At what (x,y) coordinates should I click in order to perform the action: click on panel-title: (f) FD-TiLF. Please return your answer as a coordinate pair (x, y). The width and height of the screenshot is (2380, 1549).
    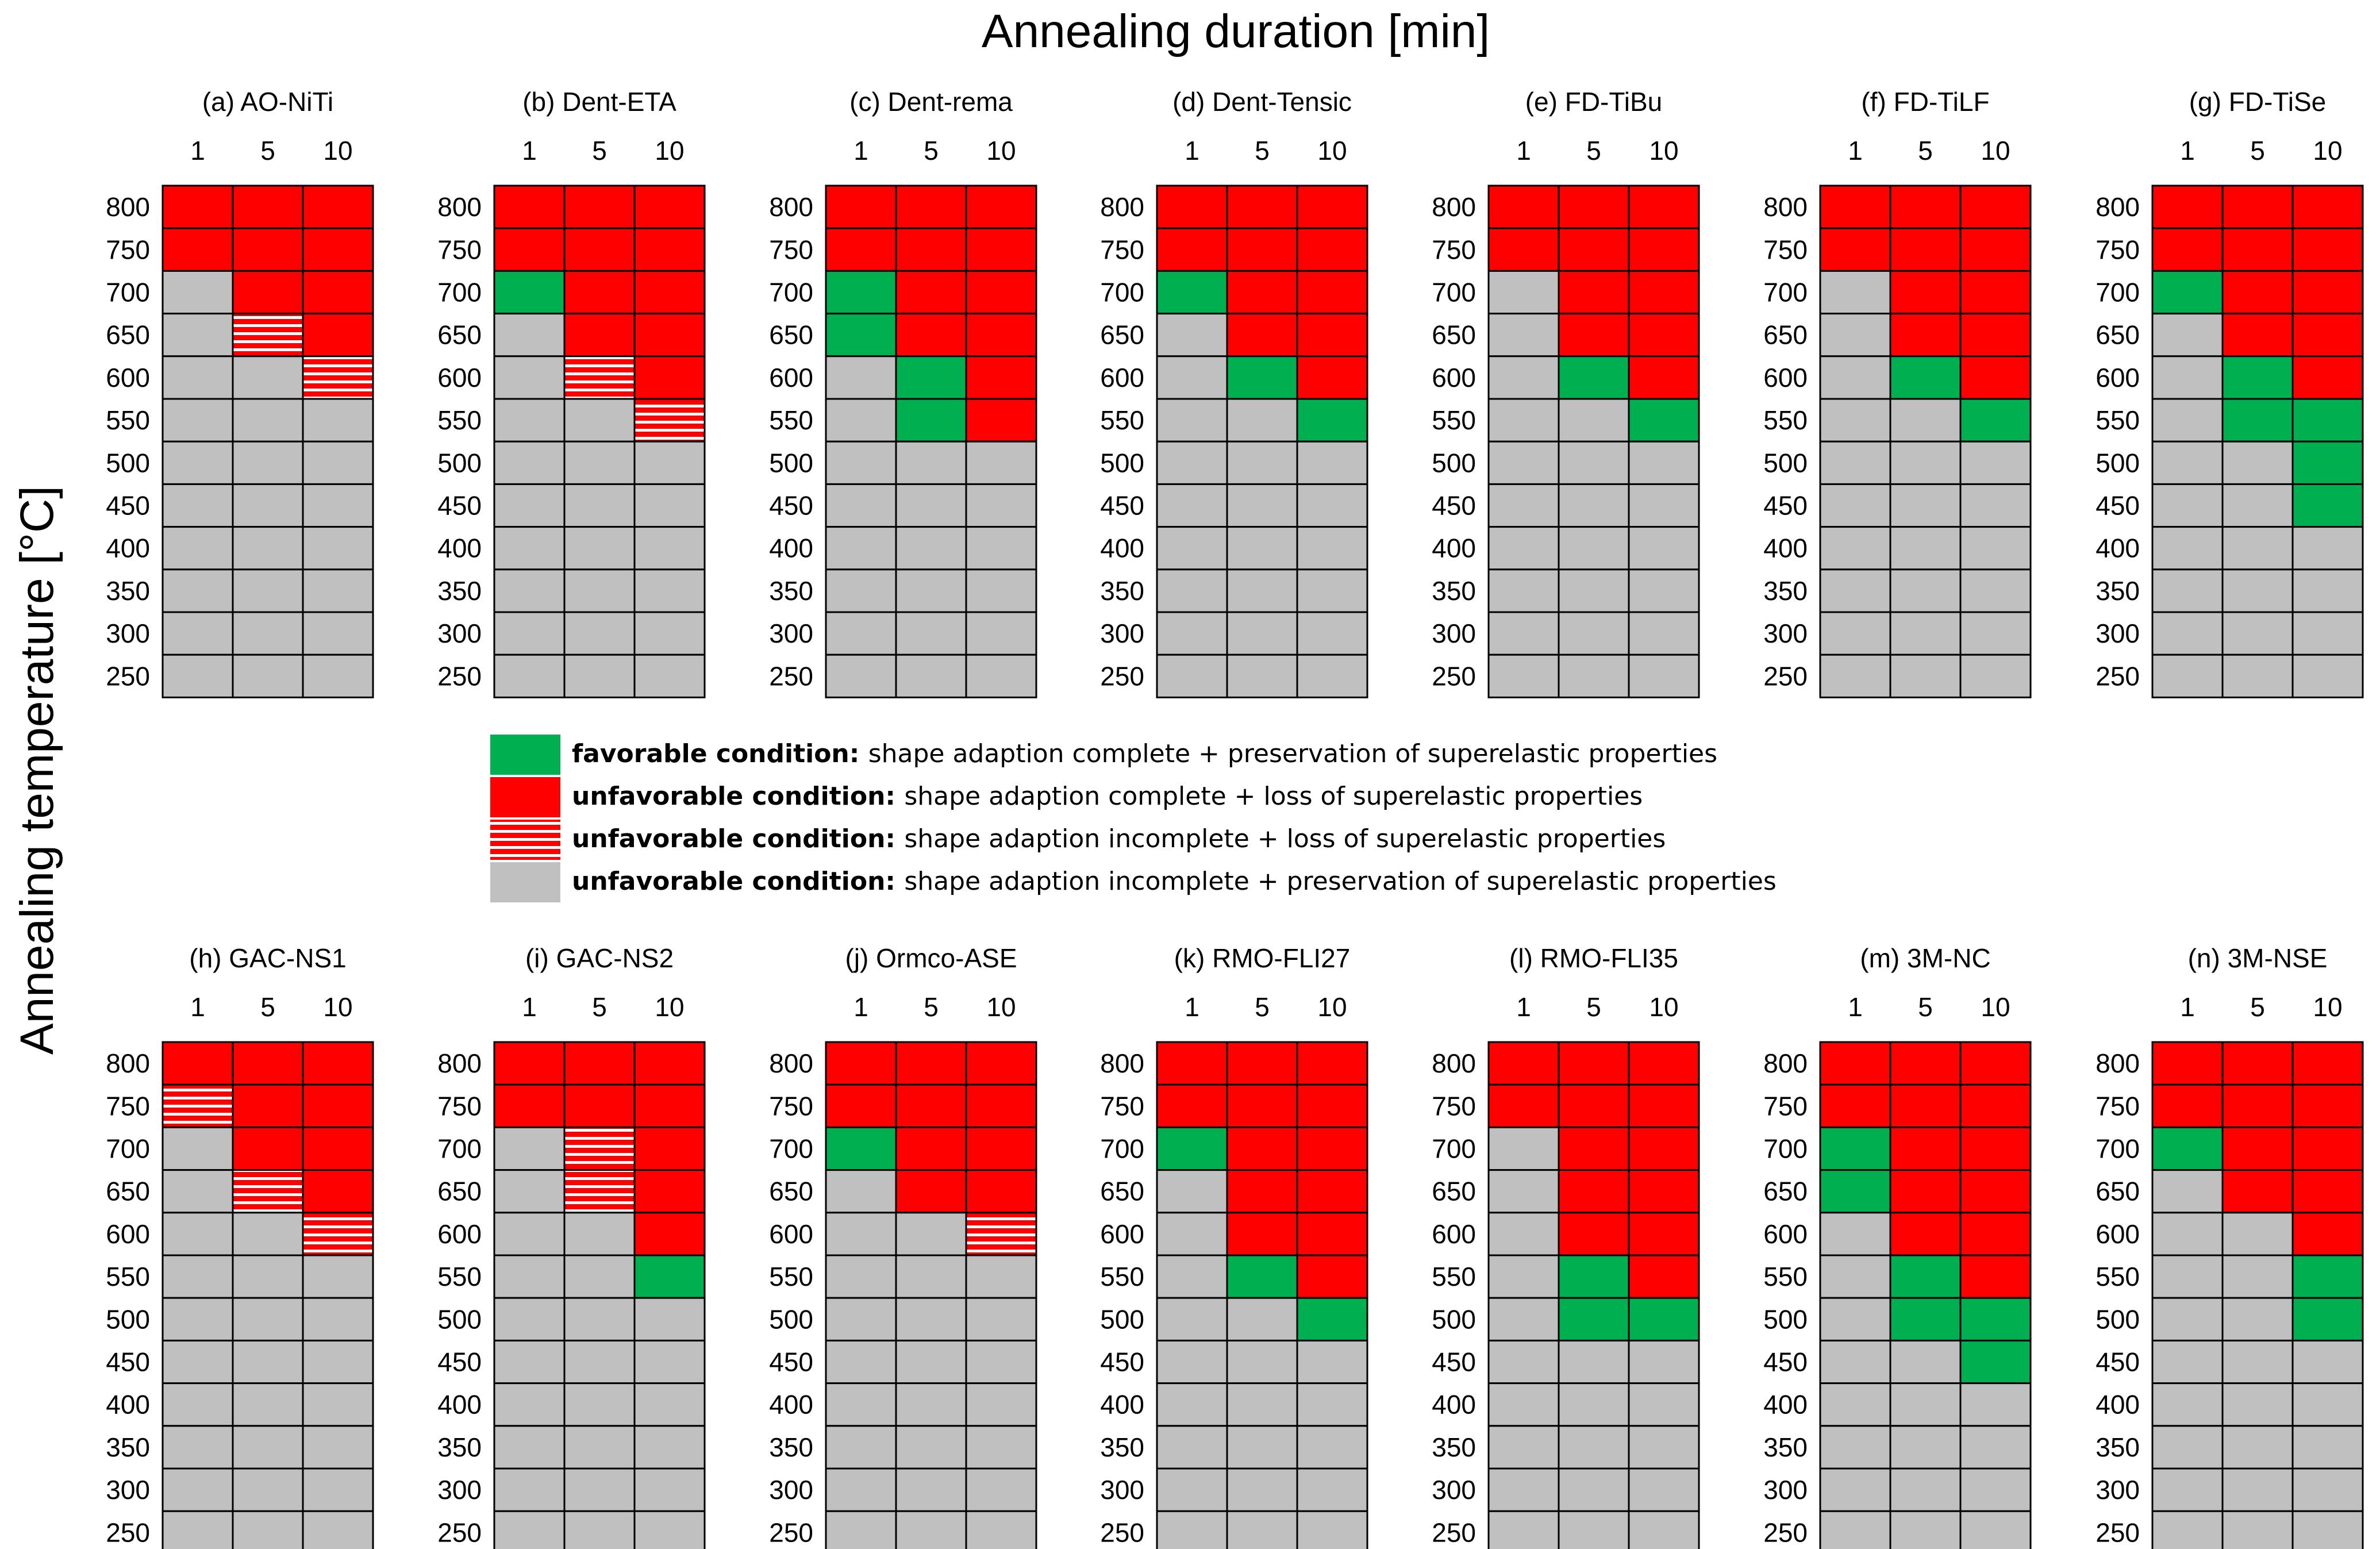
    Looking at the image, I should click on (1925, 102).